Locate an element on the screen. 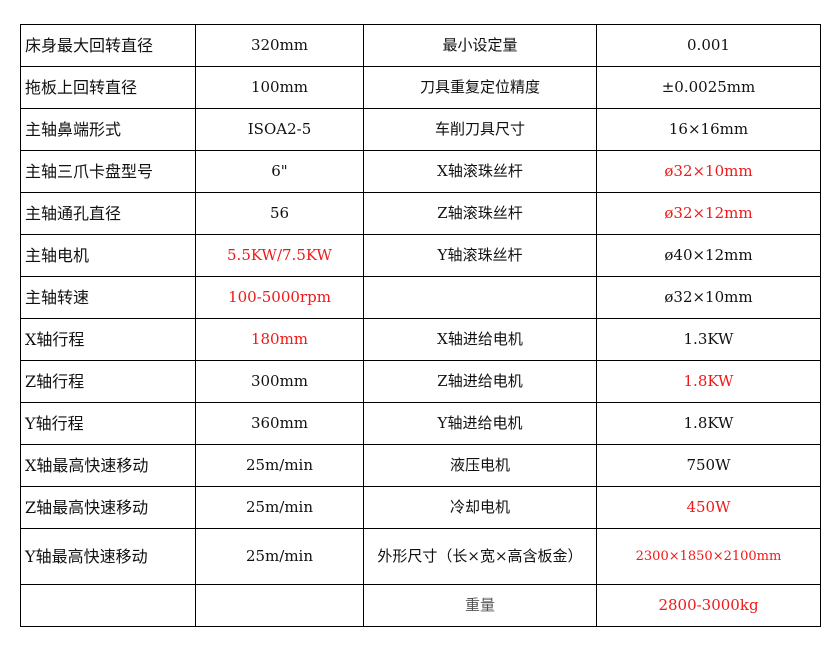  spec-label-cell: 主轴鼻端形式 is located at coordinates (108, 129).